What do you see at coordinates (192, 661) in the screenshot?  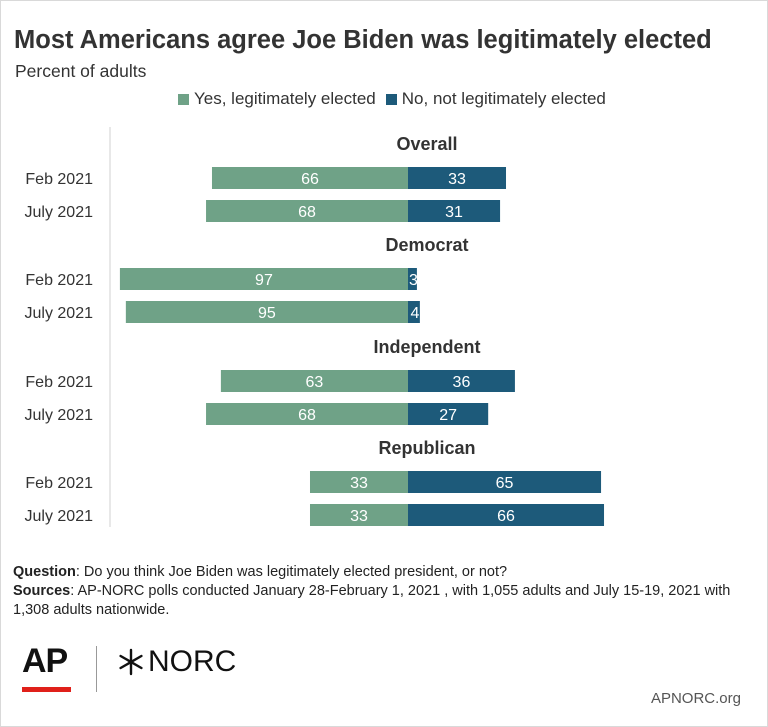 I see `norc-logo-text: NORC` at bounding box center [192, 661].